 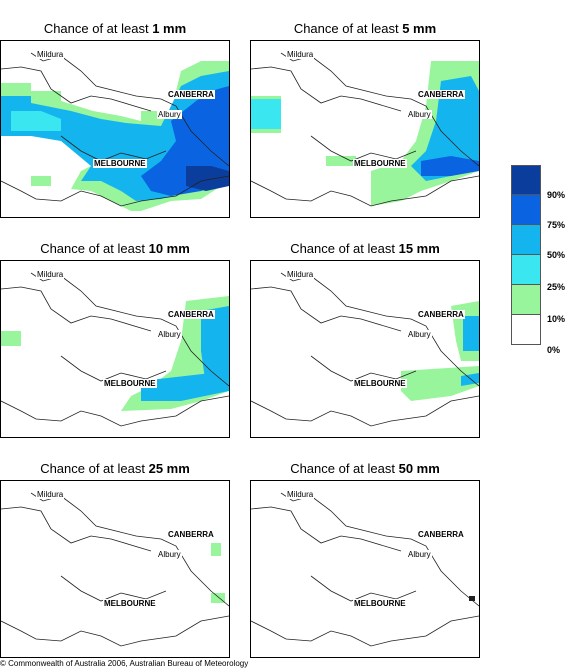 What do you see at coordinates (556, 255) in the screenshot?
I see `legend-label-50: 50%` at bounding box center [556, 255].